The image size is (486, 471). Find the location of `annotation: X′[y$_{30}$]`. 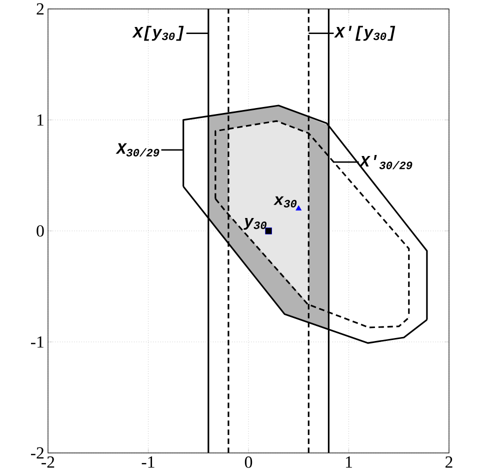

annotation: X′[y$_{30}$] is located at coordinates (365, 33).